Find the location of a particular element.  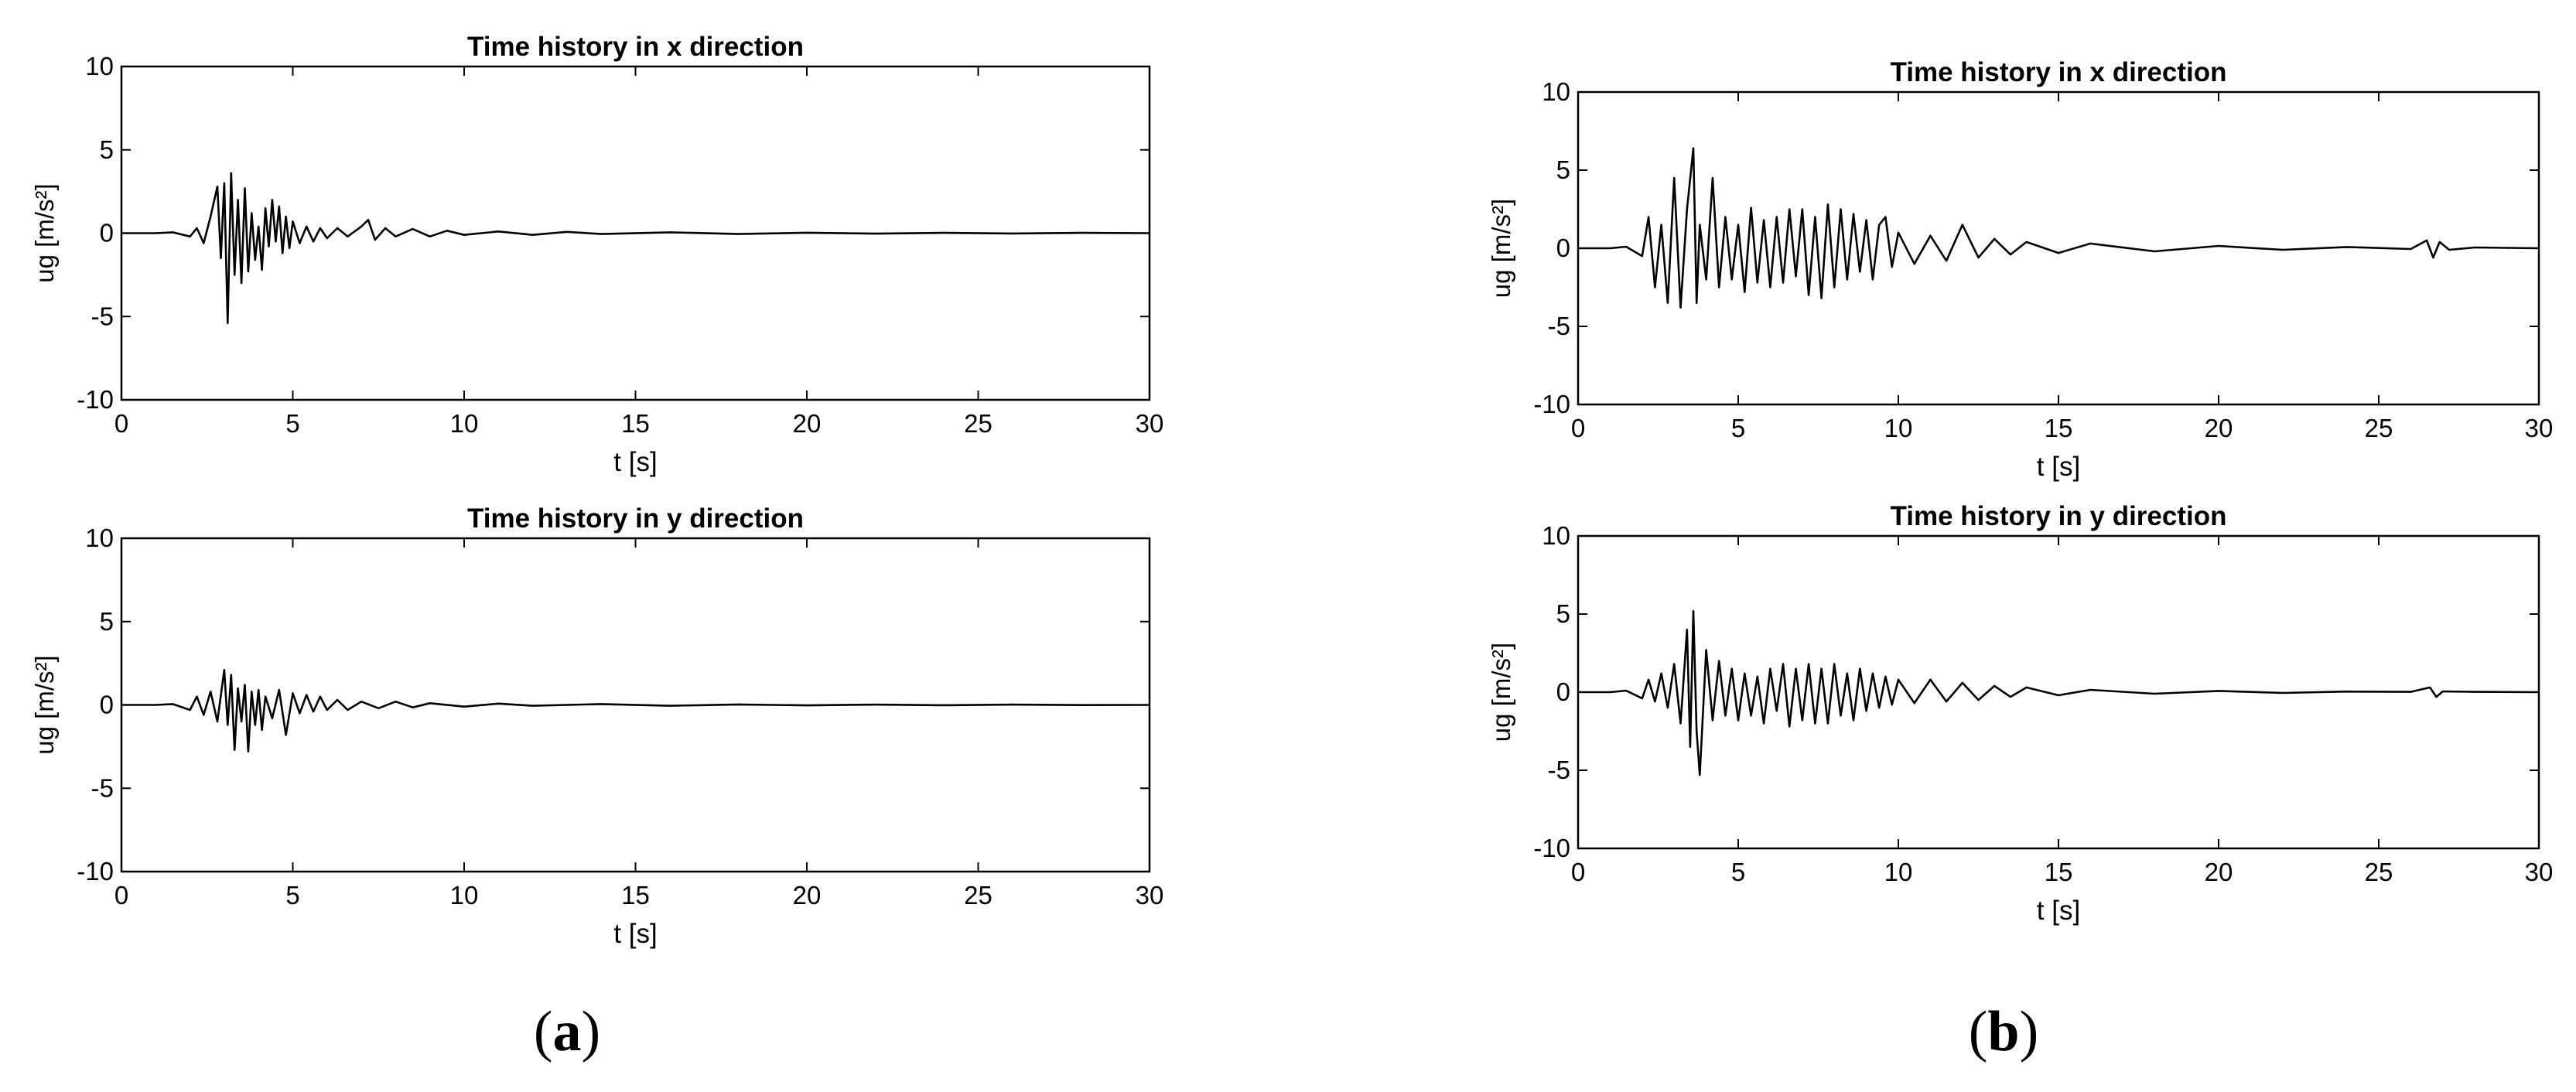

panel-label-b: (b) is located at coordinates (2004, 1031).